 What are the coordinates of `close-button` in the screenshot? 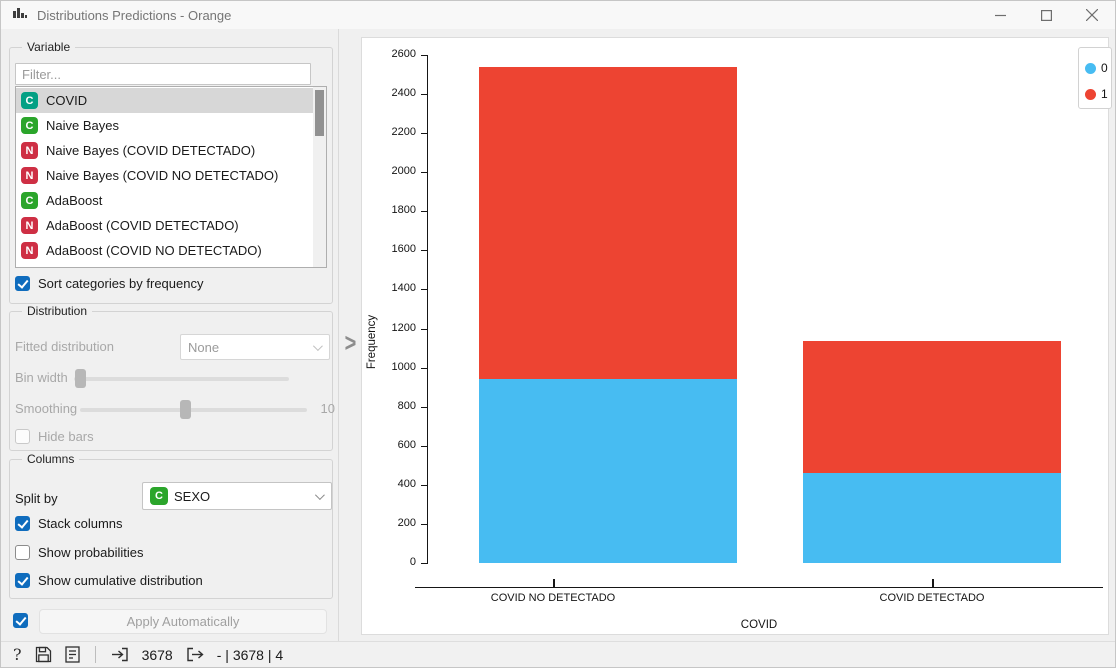 It's located at (1092, 15).